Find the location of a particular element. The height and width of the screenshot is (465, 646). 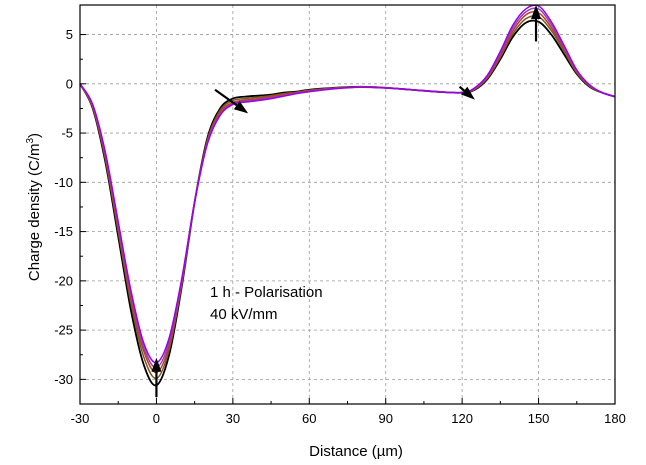

y-tick-label: -20 is located at coordinates (63, 280).